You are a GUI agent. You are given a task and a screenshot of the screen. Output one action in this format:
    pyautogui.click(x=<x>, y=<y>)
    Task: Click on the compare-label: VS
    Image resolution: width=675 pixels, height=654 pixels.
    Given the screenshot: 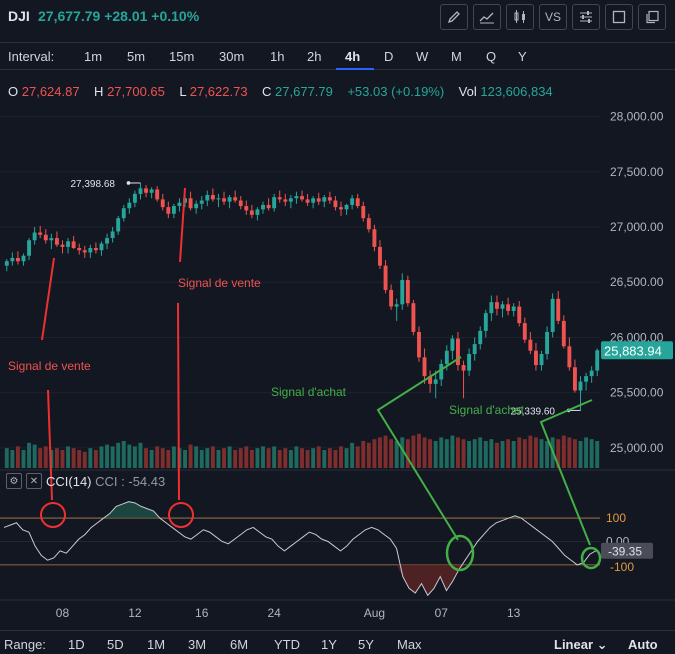 What is the action you would take?
    pyautogui.click(x=552, y=17)
    